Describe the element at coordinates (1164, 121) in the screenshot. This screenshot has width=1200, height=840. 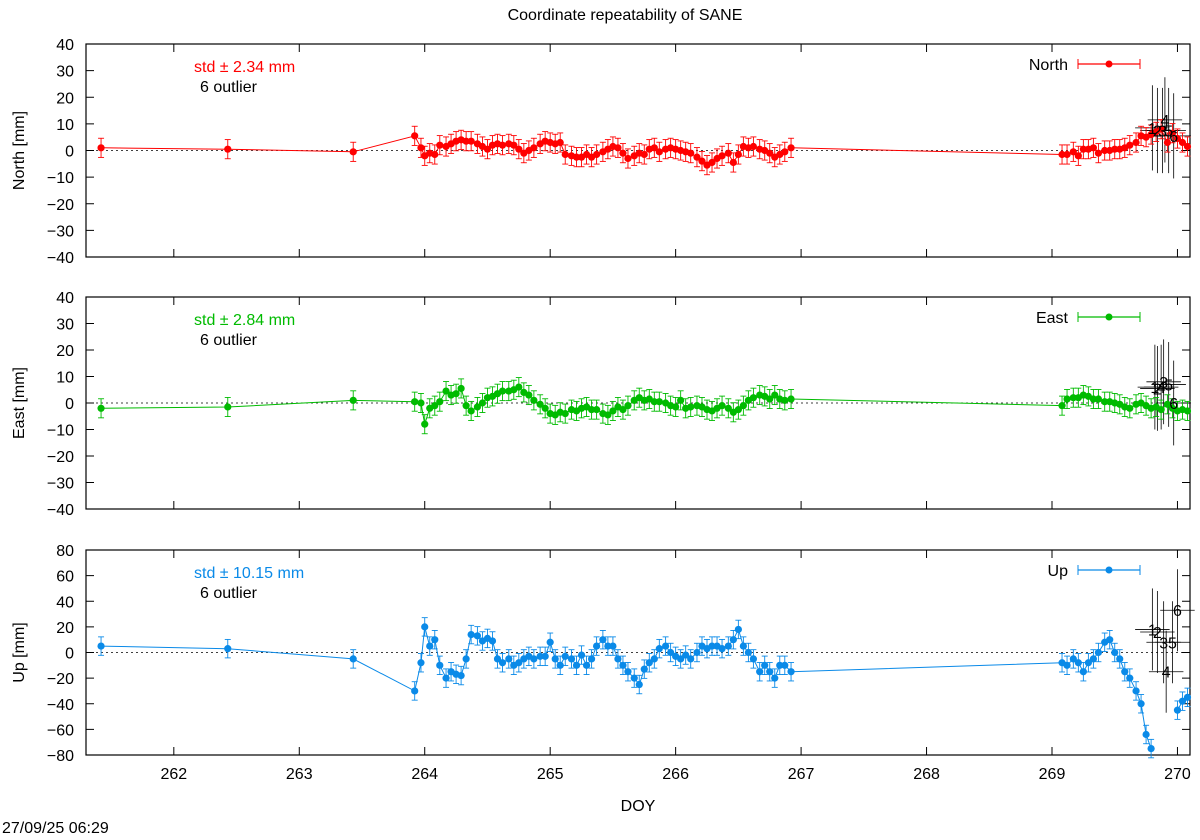
I see `outlier-label: 4` at that location.